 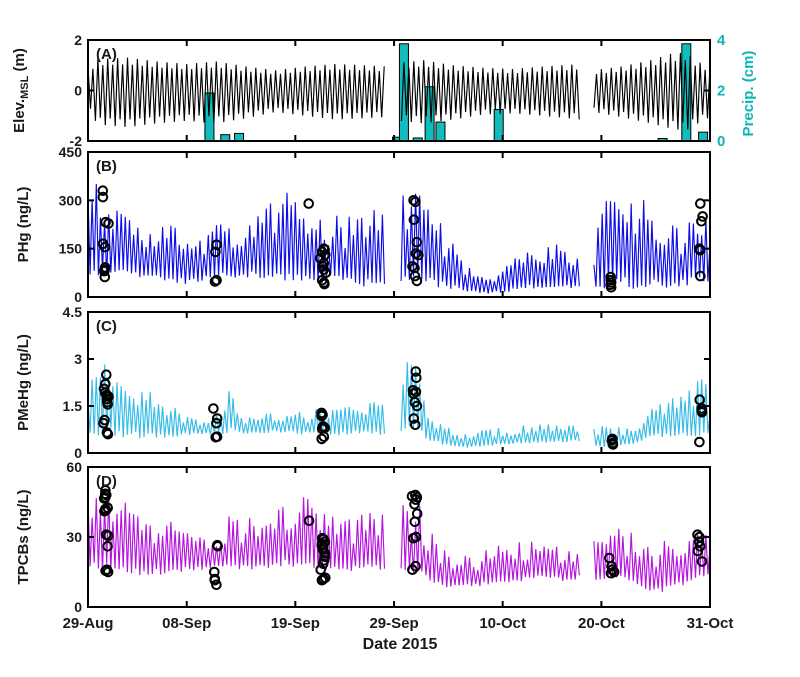 What do you see at coordinates (502, 623) in the screenshot?
I see `x-tick-label: 10-Oct` at bounding box center [502, 623].